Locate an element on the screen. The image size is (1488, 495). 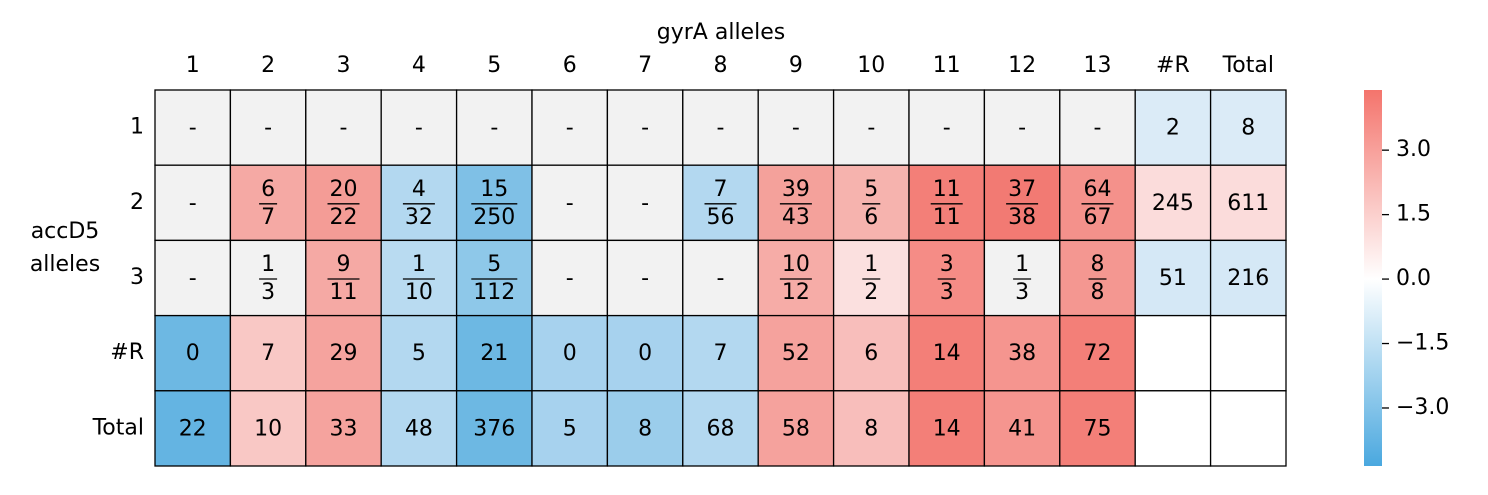
cell-value: 72 is located at coordinates (1098, 353).